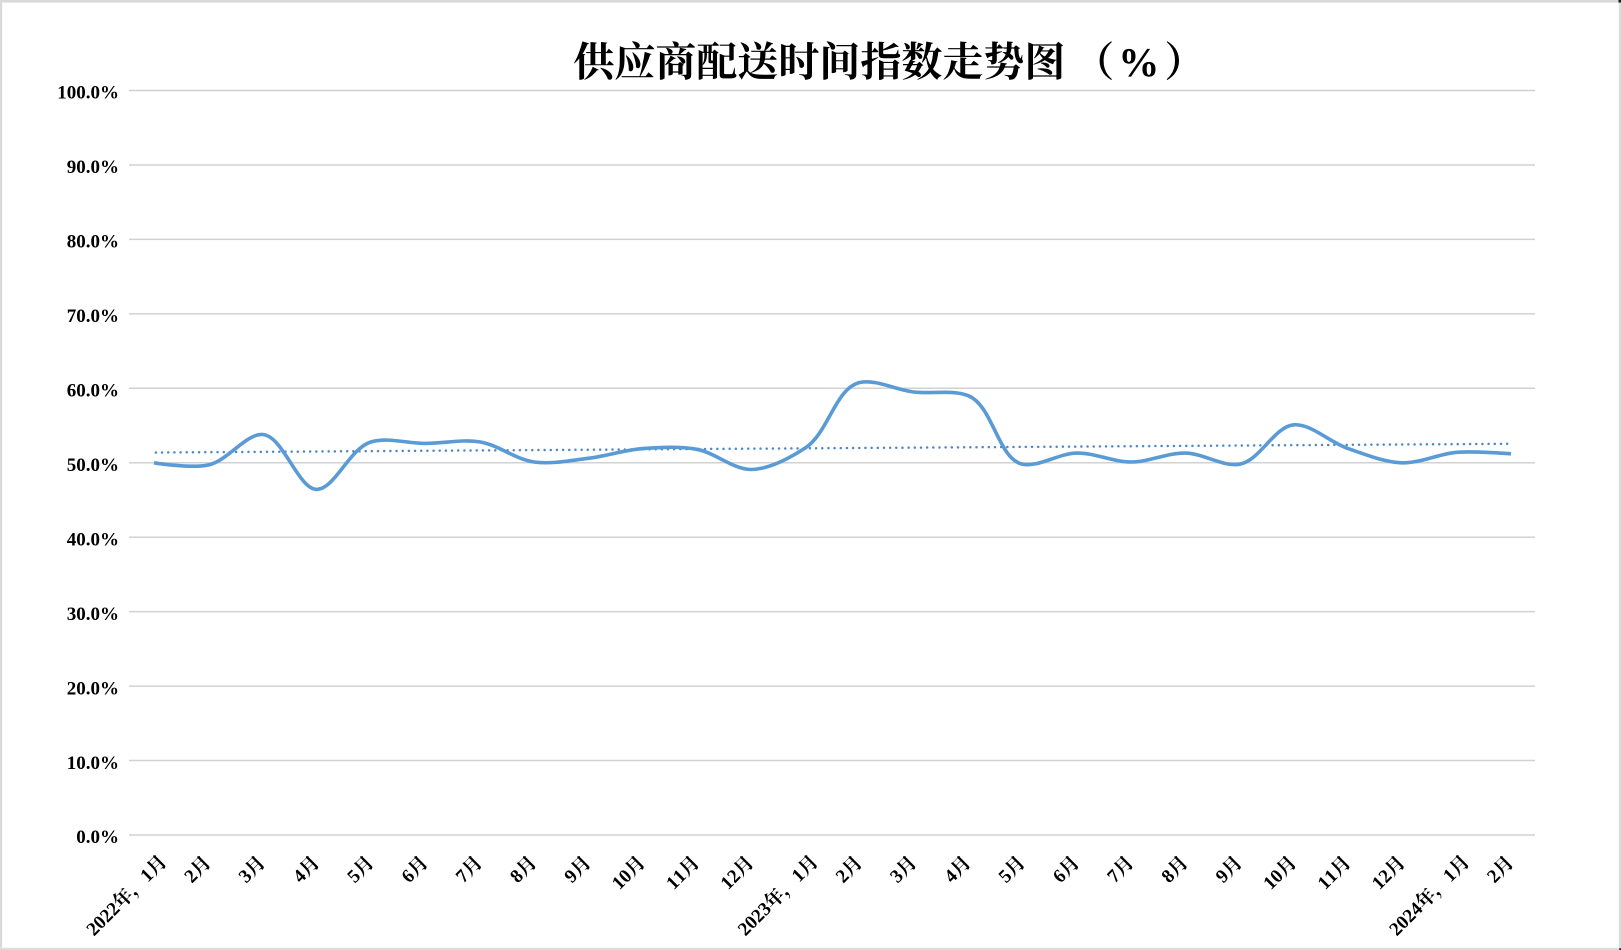 The height and width of the screenshot is (950, 1621). I want to click on svg-text: 80.0%, so click(93, 242).